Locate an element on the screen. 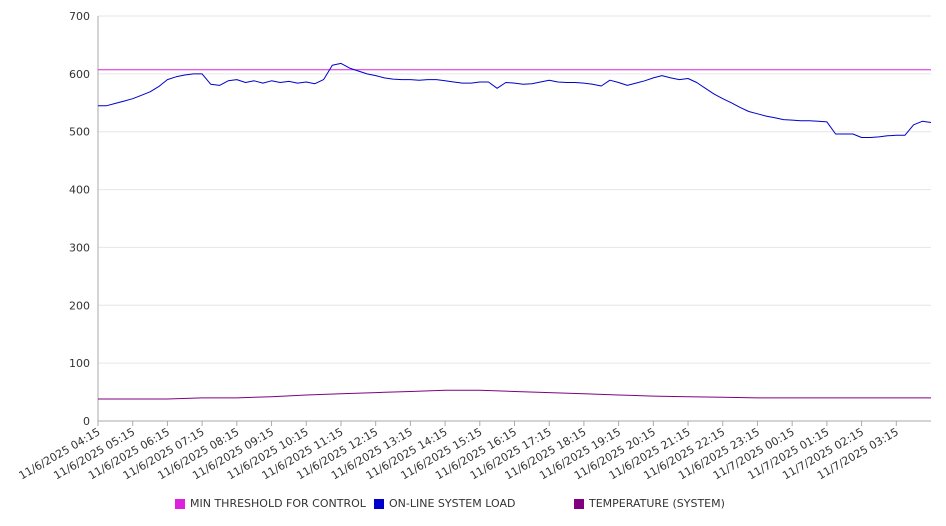 This screenshot has height=526, width=946. y-axis: 0 100 200 300 400 500 600 700 is located at coordinates (84, 219).